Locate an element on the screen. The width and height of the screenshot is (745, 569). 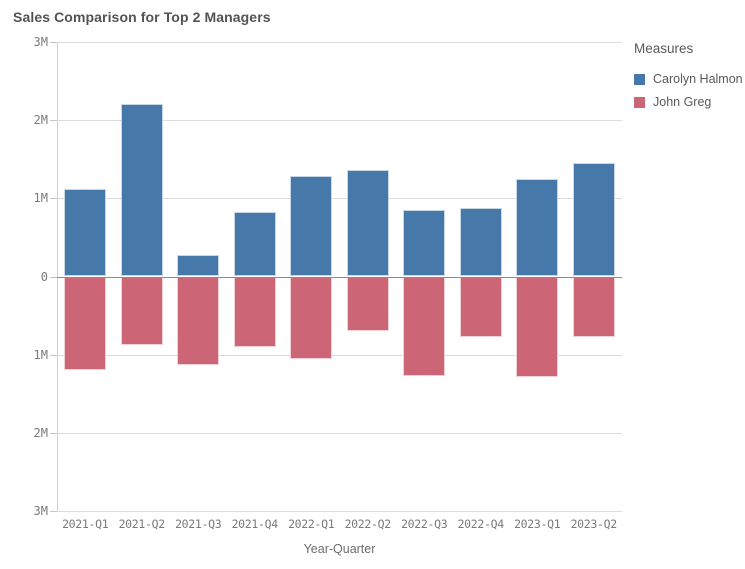
bar-carolyn-halmon-2023-q1 is located at coordinates (537, 227).